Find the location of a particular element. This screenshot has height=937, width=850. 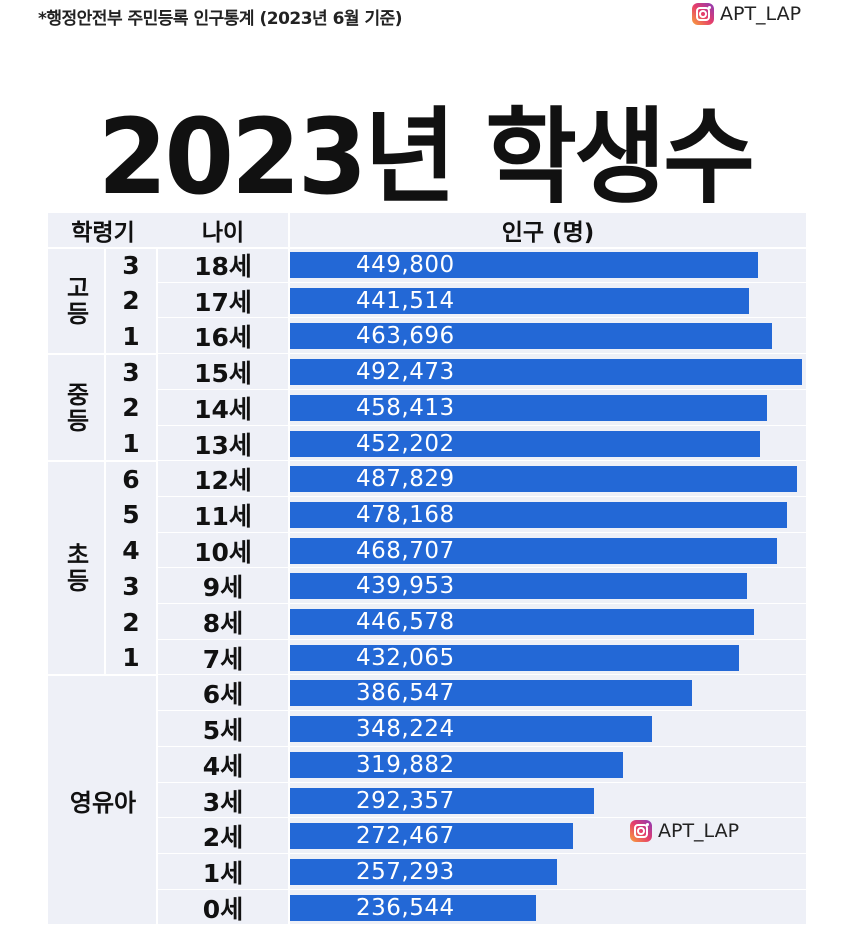

age-cell: 1세 is located at coordinates (223, 873).